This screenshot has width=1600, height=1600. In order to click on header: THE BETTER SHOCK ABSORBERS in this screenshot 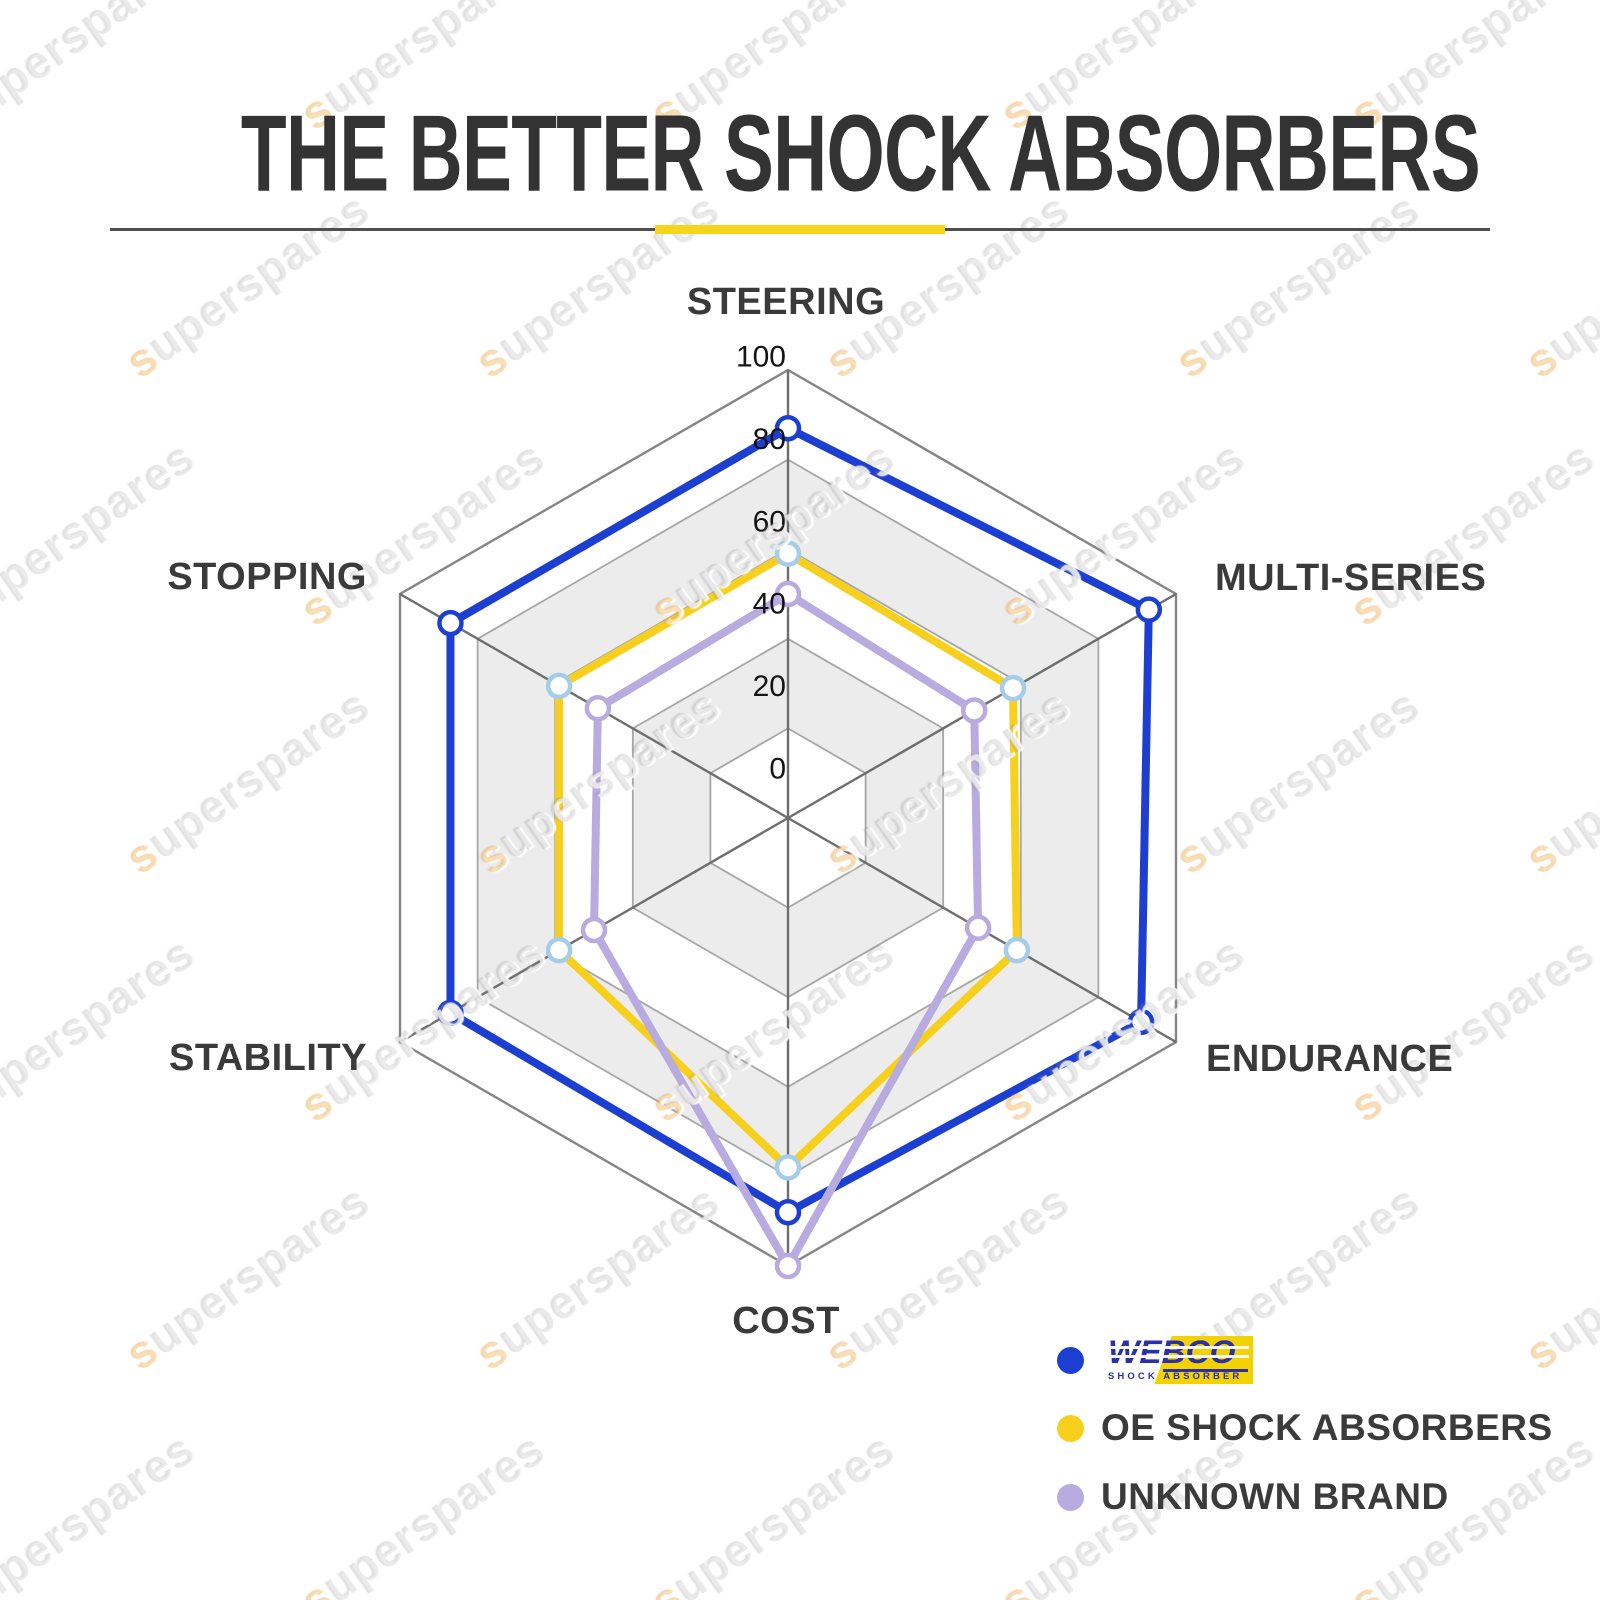, I will do `click(800, 154)`.